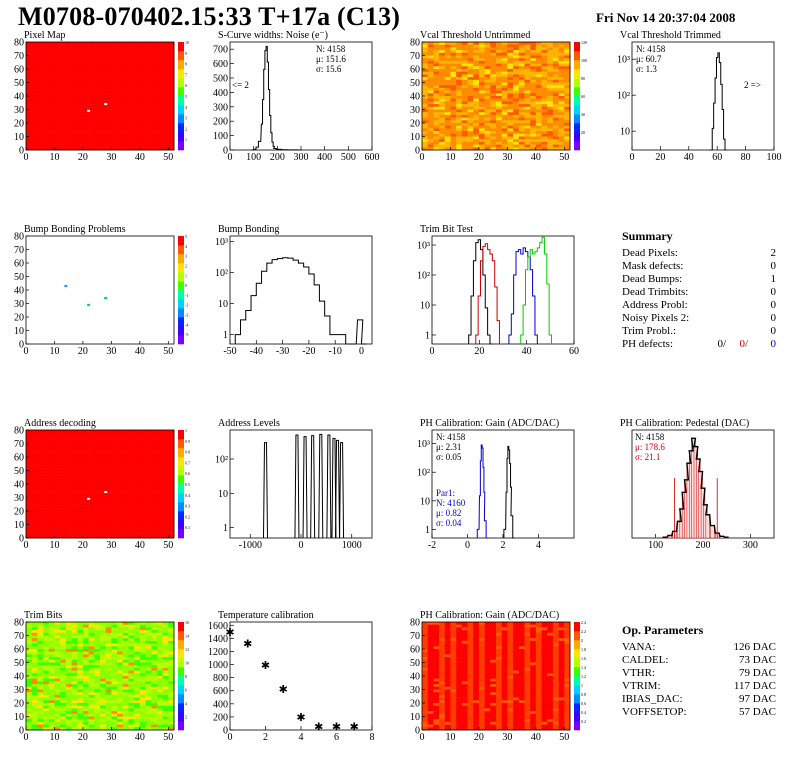 The width and height of the screenshot is (796, 772). Describe the element at coordinates (225, 151) in the screenshot. I see `y-tick-label: 0` at that location.